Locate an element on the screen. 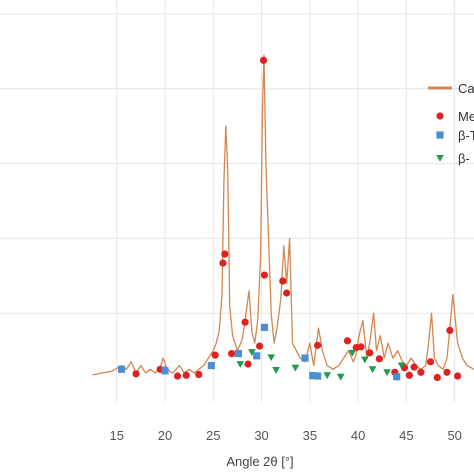  legend: Ca Me β-T β- is located at coordinates (451, 123).